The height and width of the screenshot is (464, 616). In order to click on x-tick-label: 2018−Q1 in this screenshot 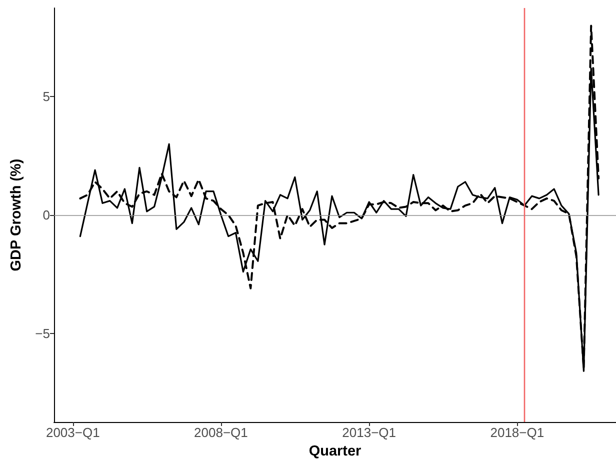, I will do `click(517, 432)`.